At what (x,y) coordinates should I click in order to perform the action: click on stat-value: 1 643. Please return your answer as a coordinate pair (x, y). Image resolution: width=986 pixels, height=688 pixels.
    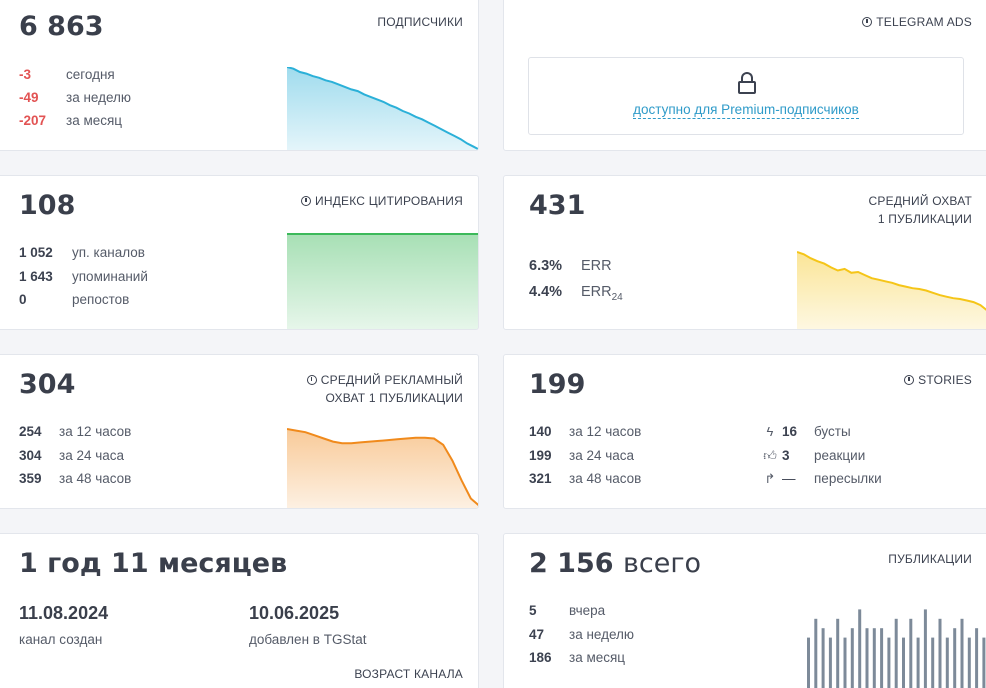
    Looking at the image, I should click on (36, 276).